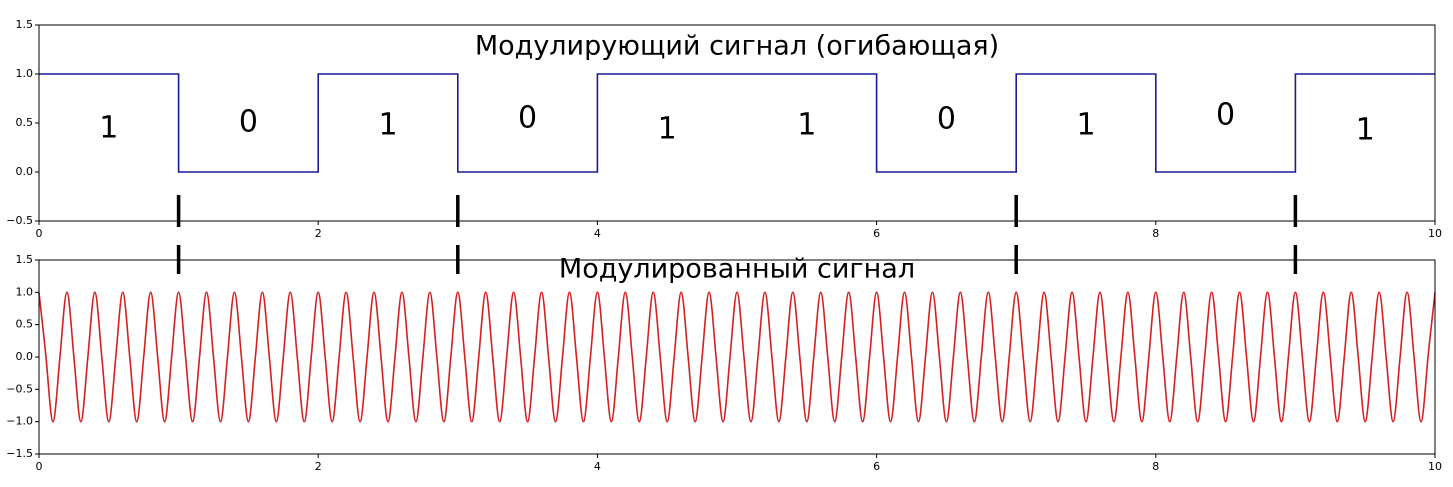 The height and width of the screenshot is (487, 1453). Describe the element at coordinates (19, 421) in the screenshot. I see `y-tick-label: −1.0` at that location.